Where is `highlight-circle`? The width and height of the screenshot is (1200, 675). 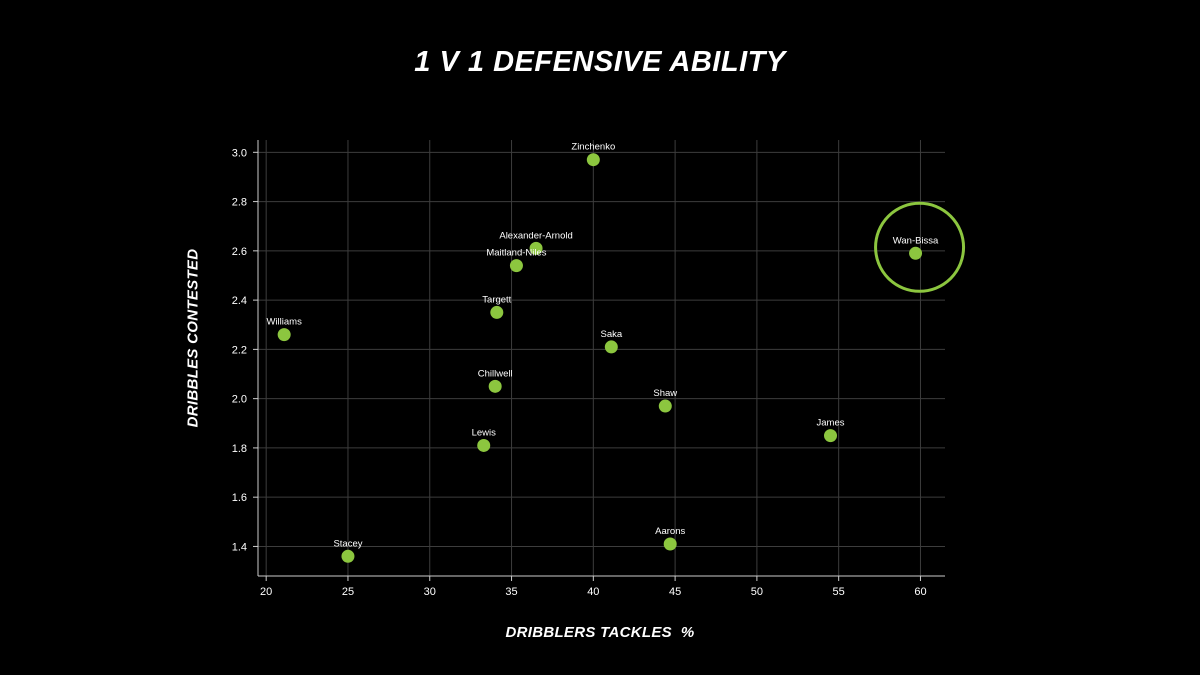
highlight-circle is located at coordinates (920, 247).